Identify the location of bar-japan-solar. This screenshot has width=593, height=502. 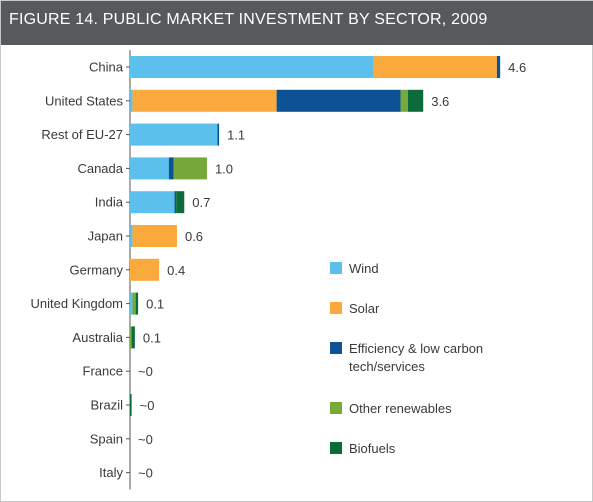
(154, 236).